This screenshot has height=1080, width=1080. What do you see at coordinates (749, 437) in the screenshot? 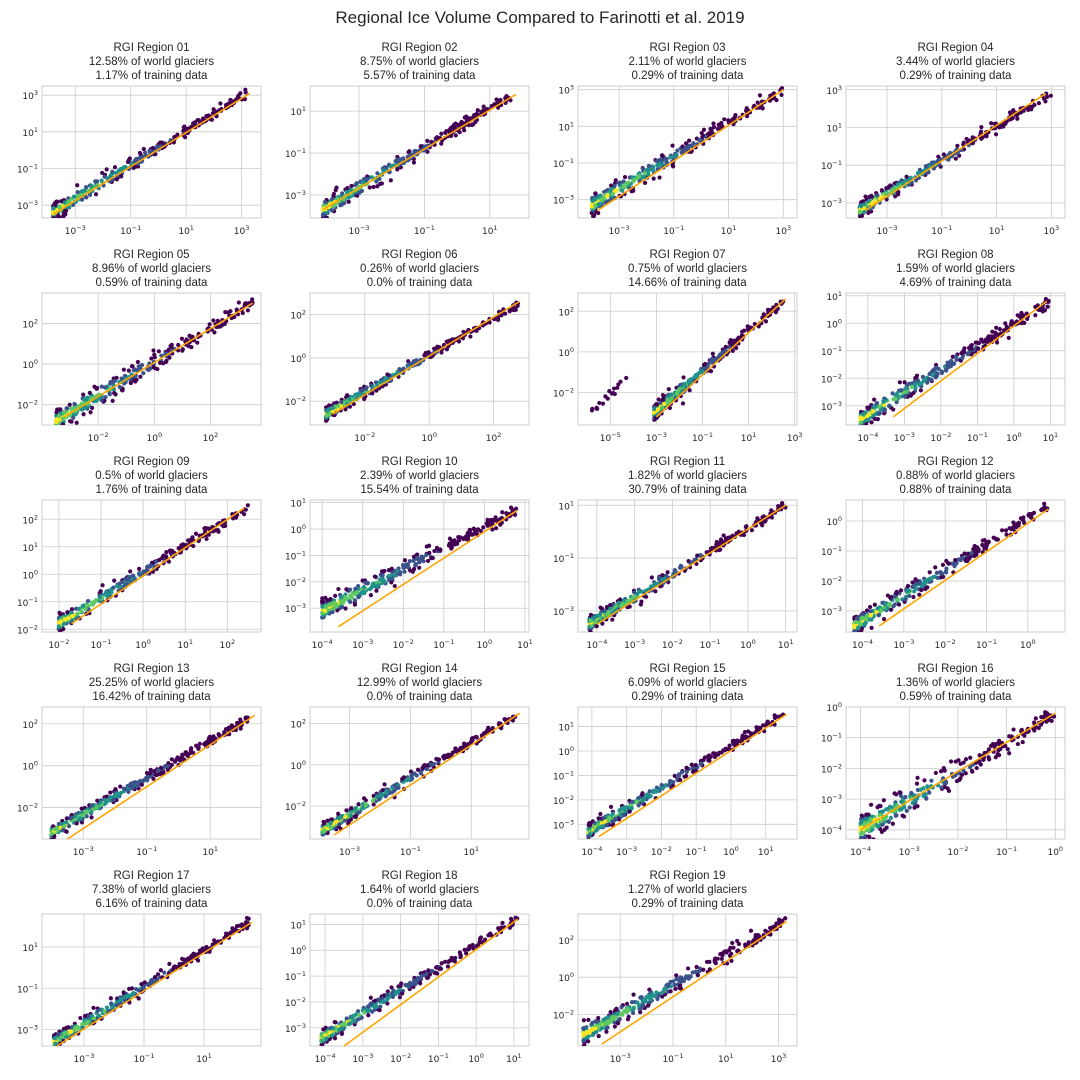
I see `x-tick-label: 10¹` at bounding box center [749, 437].